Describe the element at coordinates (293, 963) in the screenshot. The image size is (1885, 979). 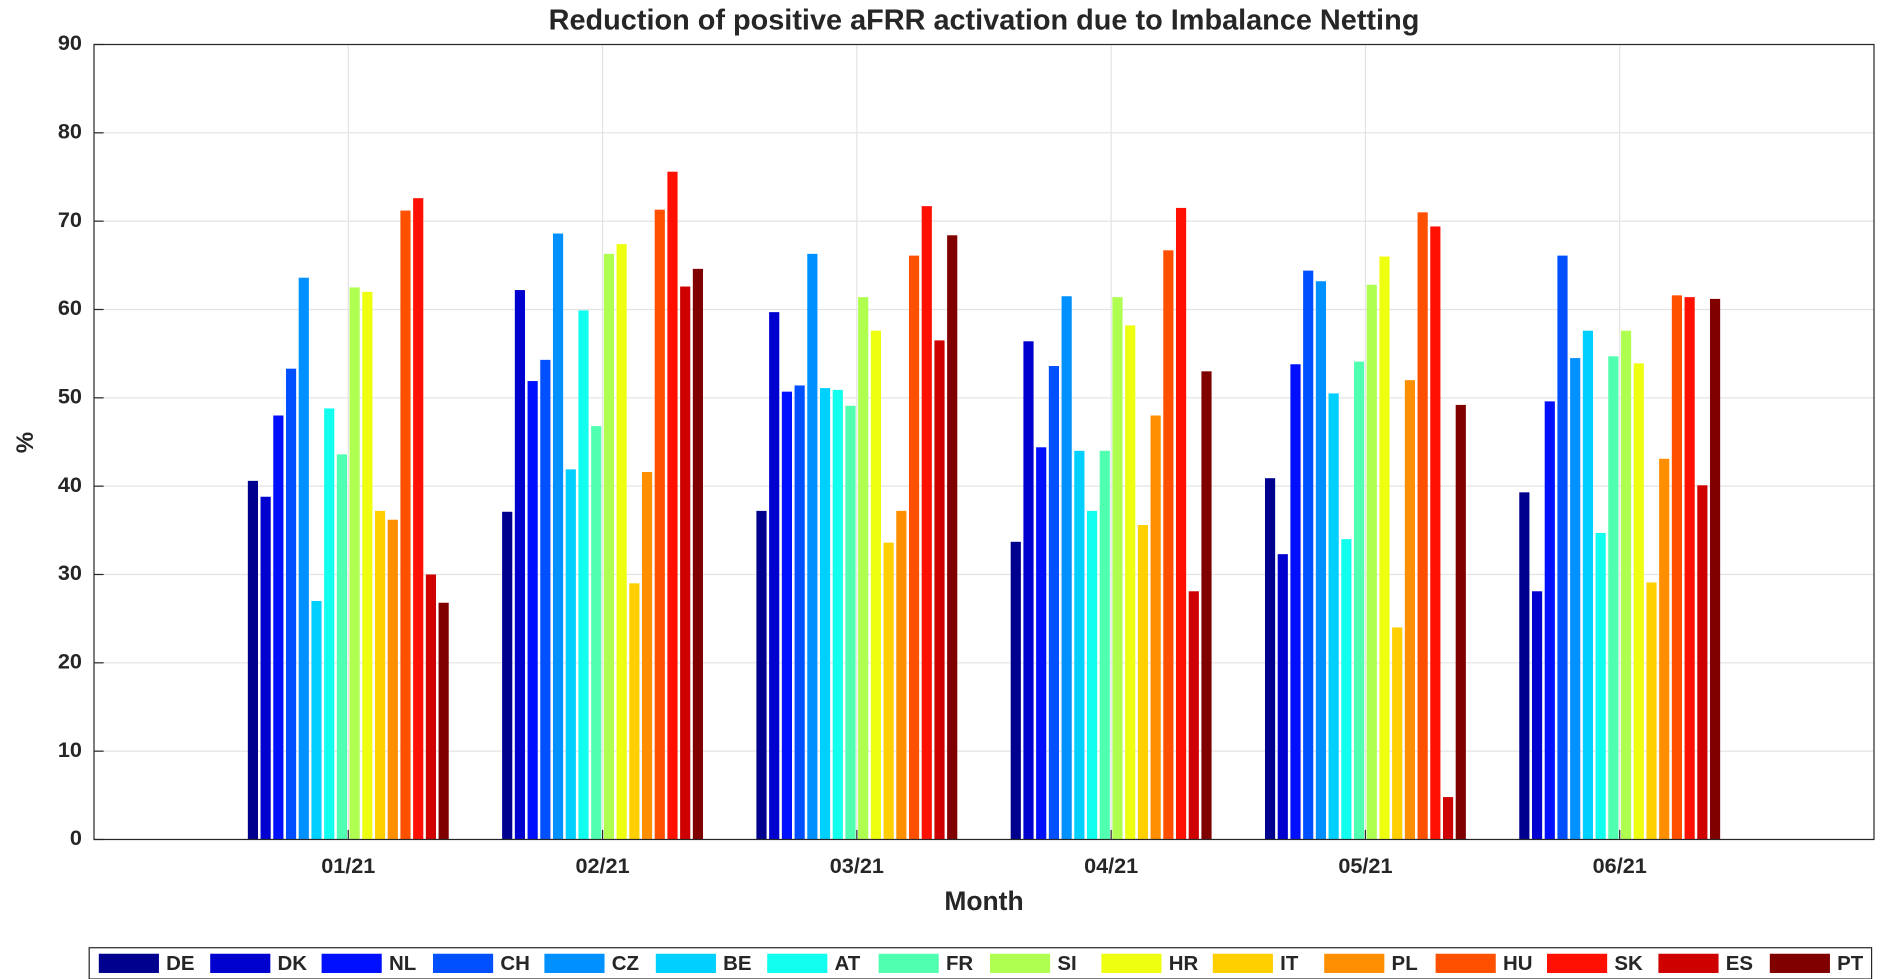
I see `legend-label: DK` at that location.